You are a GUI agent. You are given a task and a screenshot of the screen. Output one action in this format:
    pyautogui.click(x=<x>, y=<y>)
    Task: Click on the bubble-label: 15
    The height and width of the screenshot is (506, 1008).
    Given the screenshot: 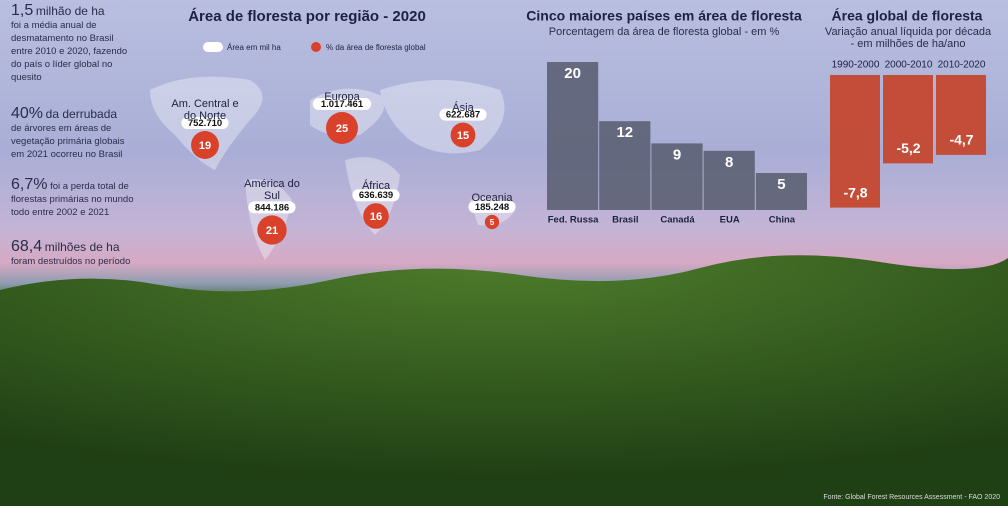 What is the action you would take?
    pyautogui.click(x=463, y=136)
    